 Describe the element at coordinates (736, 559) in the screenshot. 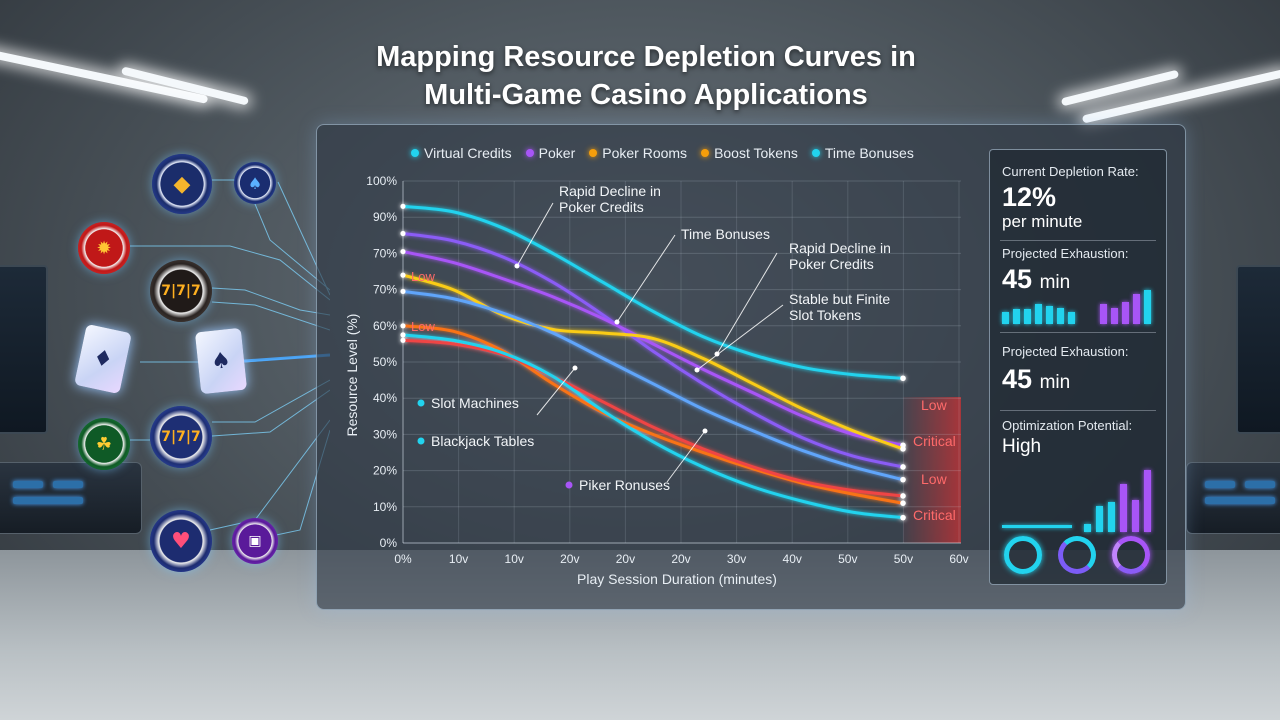

I see `x-tick-label: 30v` at that location.